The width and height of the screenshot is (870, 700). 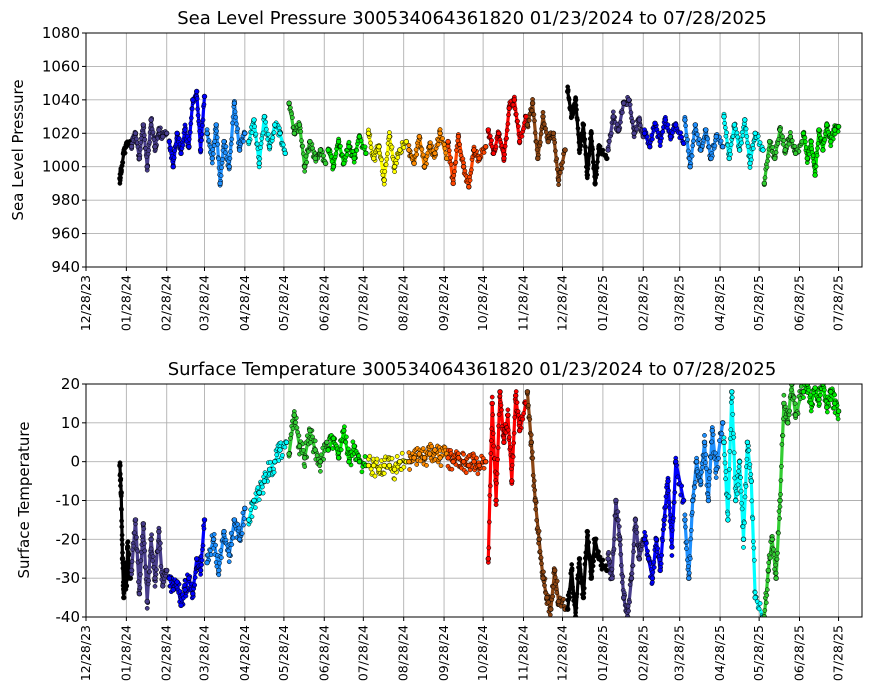 What do you see at coordinates (758, 653) in the screenshot?
I see `temperature-x-tick-label: 05/28/25` at bounding box center [758, 653].